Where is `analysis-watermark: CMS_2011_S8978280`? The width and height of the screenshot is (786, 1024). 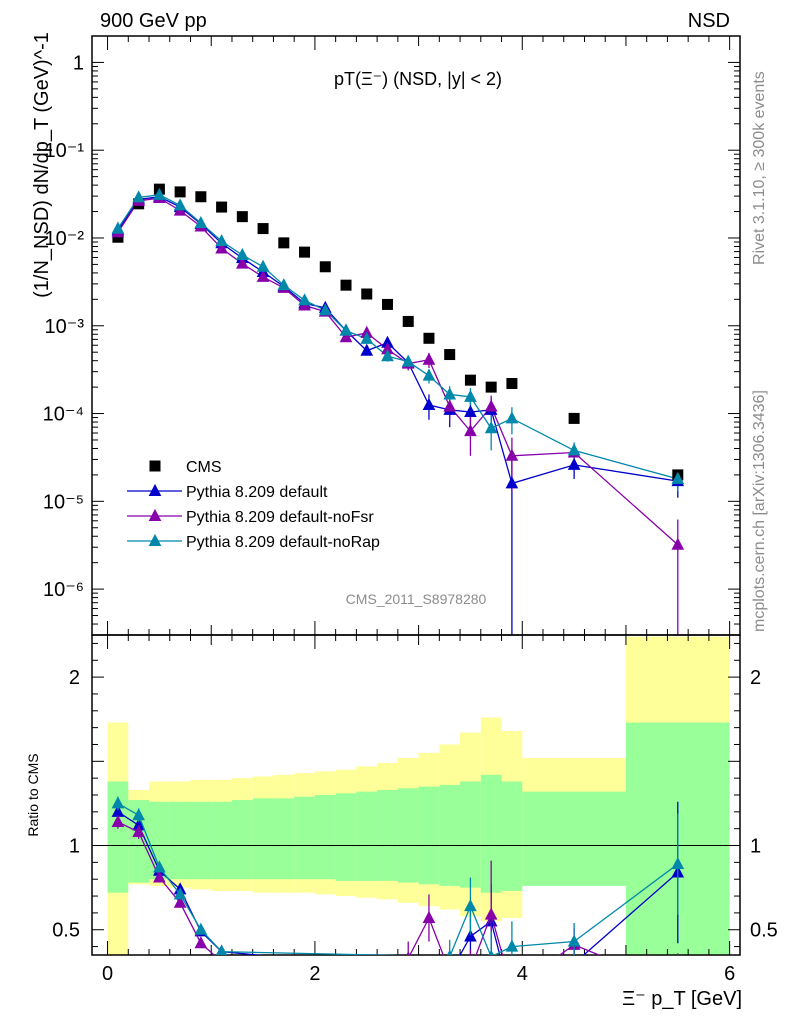 analysis-watermark: CMS_2011_S8978280 is located at coordinates (416, 599).